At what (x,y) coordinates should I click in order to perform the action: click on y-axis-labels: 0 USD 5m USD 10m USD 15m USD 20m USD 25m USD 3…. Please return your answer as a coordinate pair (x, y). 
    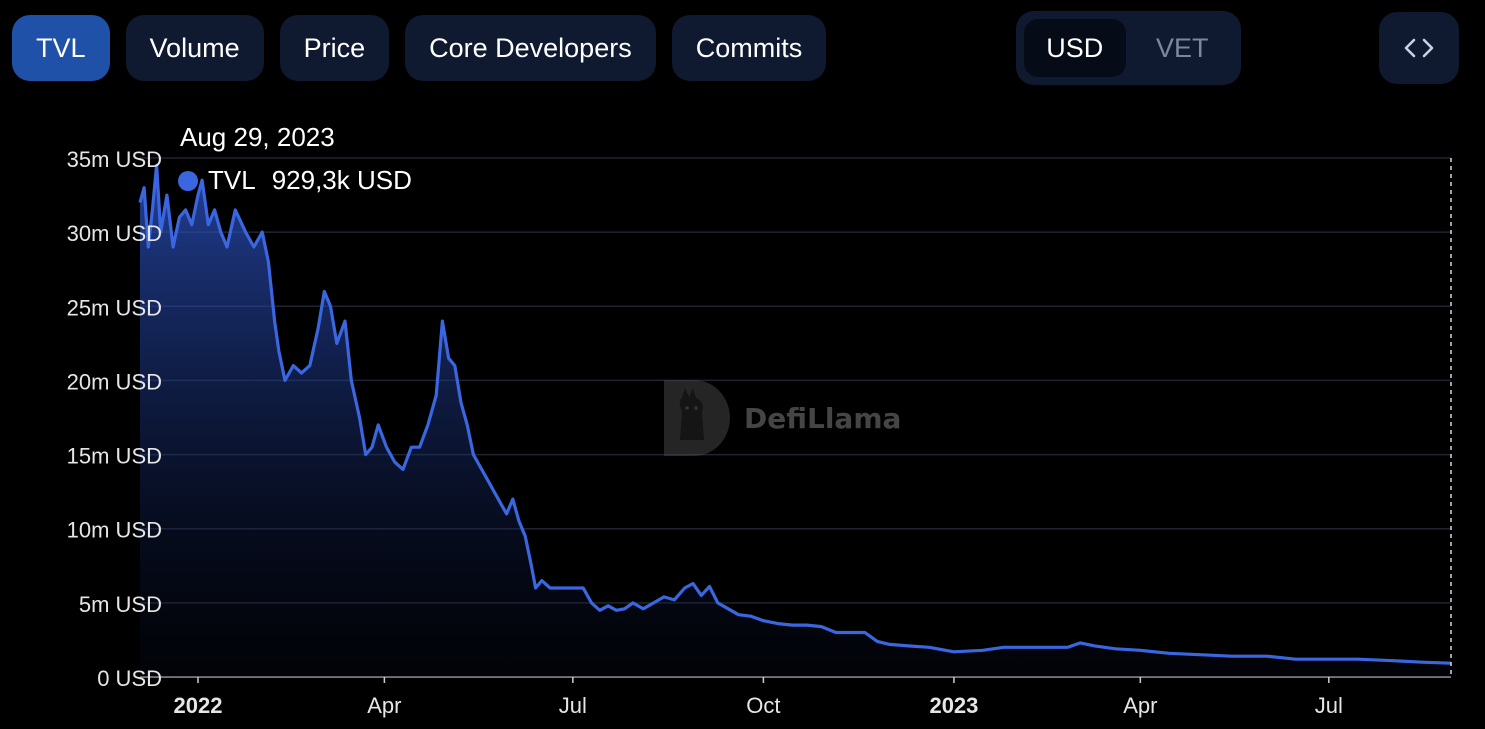
    Looking at the image, I should click on (114, 419).